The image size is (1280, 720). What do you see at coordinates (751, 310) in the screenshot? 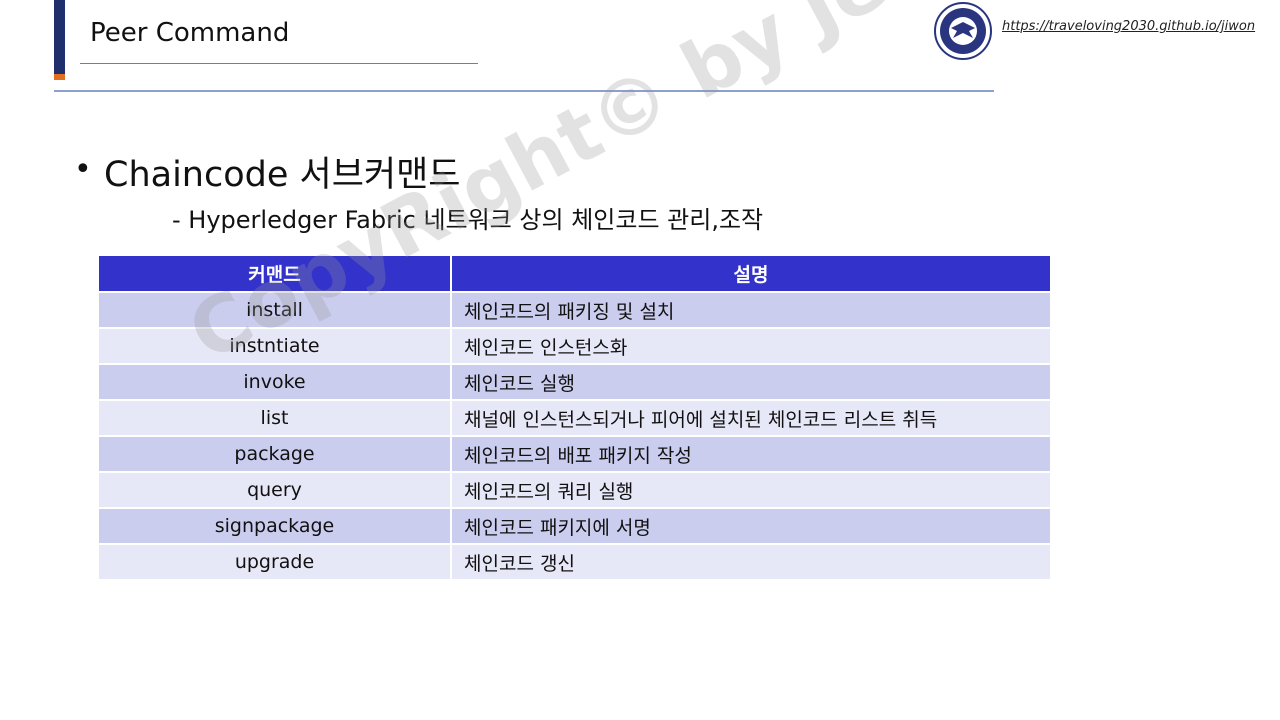
I see `description-cell: 체인코드의 패키징 및 설치` at bounding box center [751, 310].